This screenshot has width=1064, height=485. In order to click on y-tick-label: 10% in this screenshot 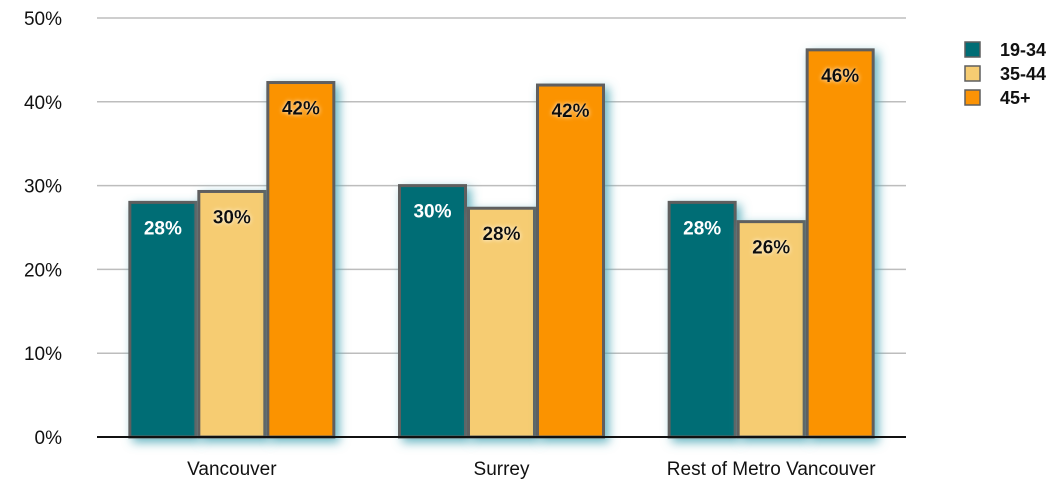, I will do `click(43, 354)`.